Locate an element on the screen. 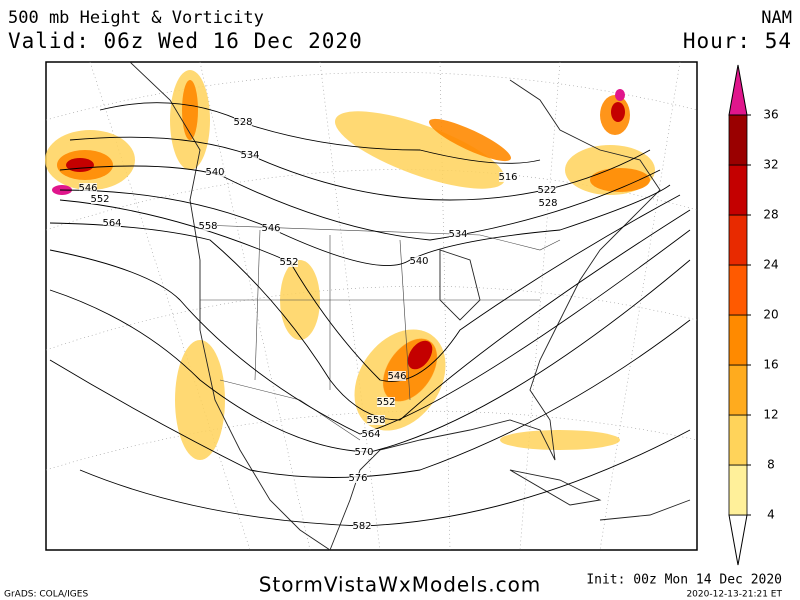 The height and width of the screenshot is (600, 800). model: NAM is located at coordinates (776, 18).